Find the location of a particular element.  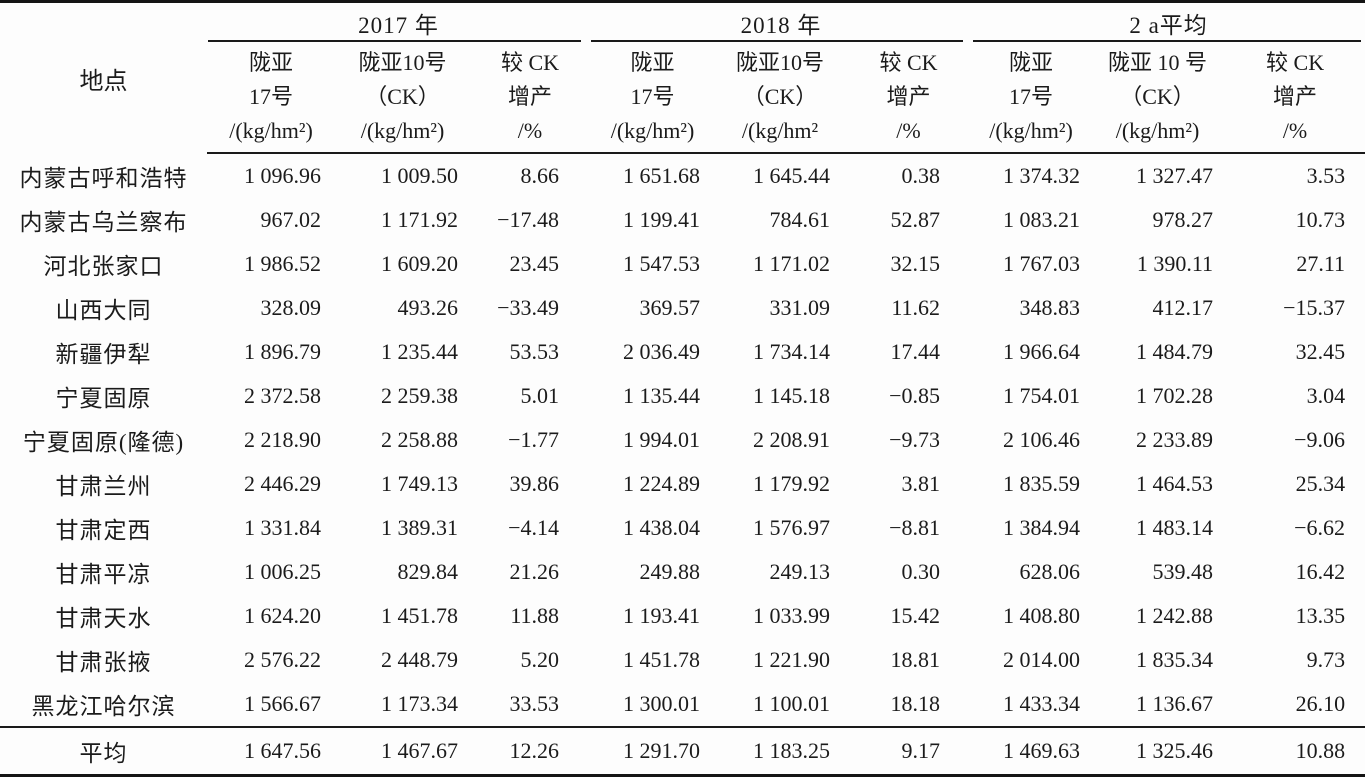

summary-2a-increase: 10.88 is located at coordinates (1295, 751).